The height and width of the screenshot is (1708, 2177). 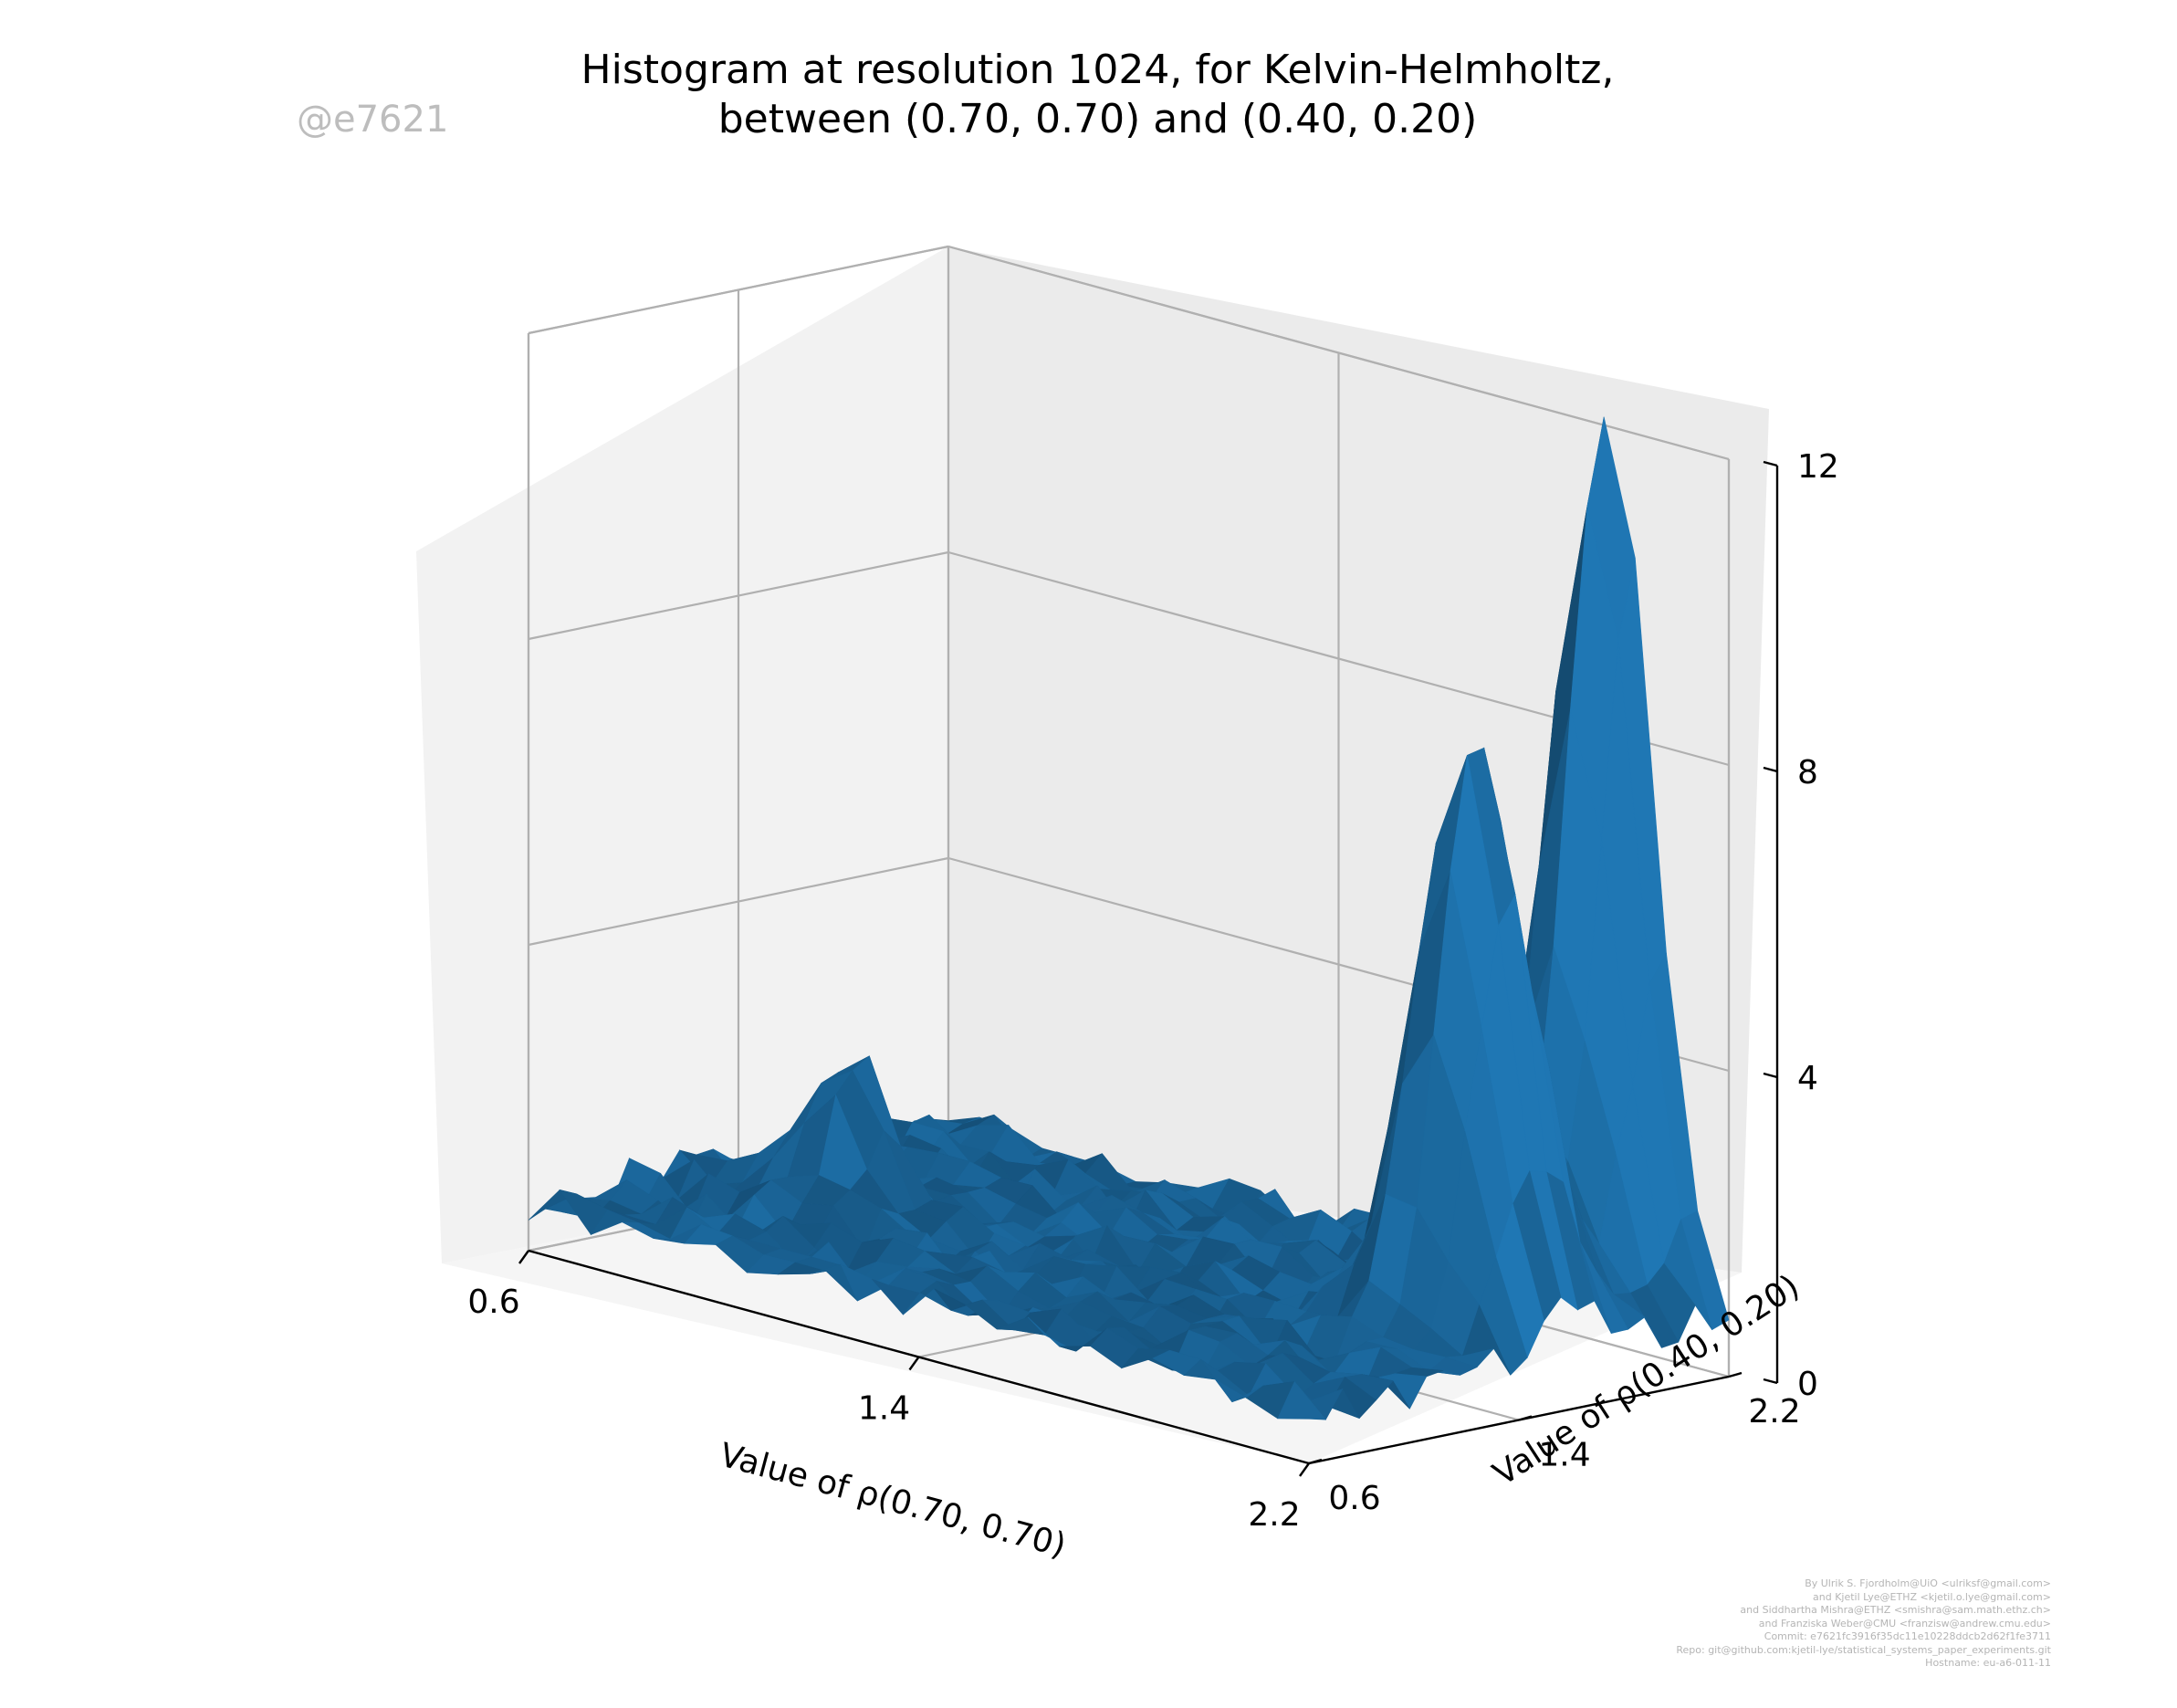 What do you see at coordinates (1807, 1078) in the screenshot?
I see `z-tick-label: 4` at bounding box center [1807, 1078].